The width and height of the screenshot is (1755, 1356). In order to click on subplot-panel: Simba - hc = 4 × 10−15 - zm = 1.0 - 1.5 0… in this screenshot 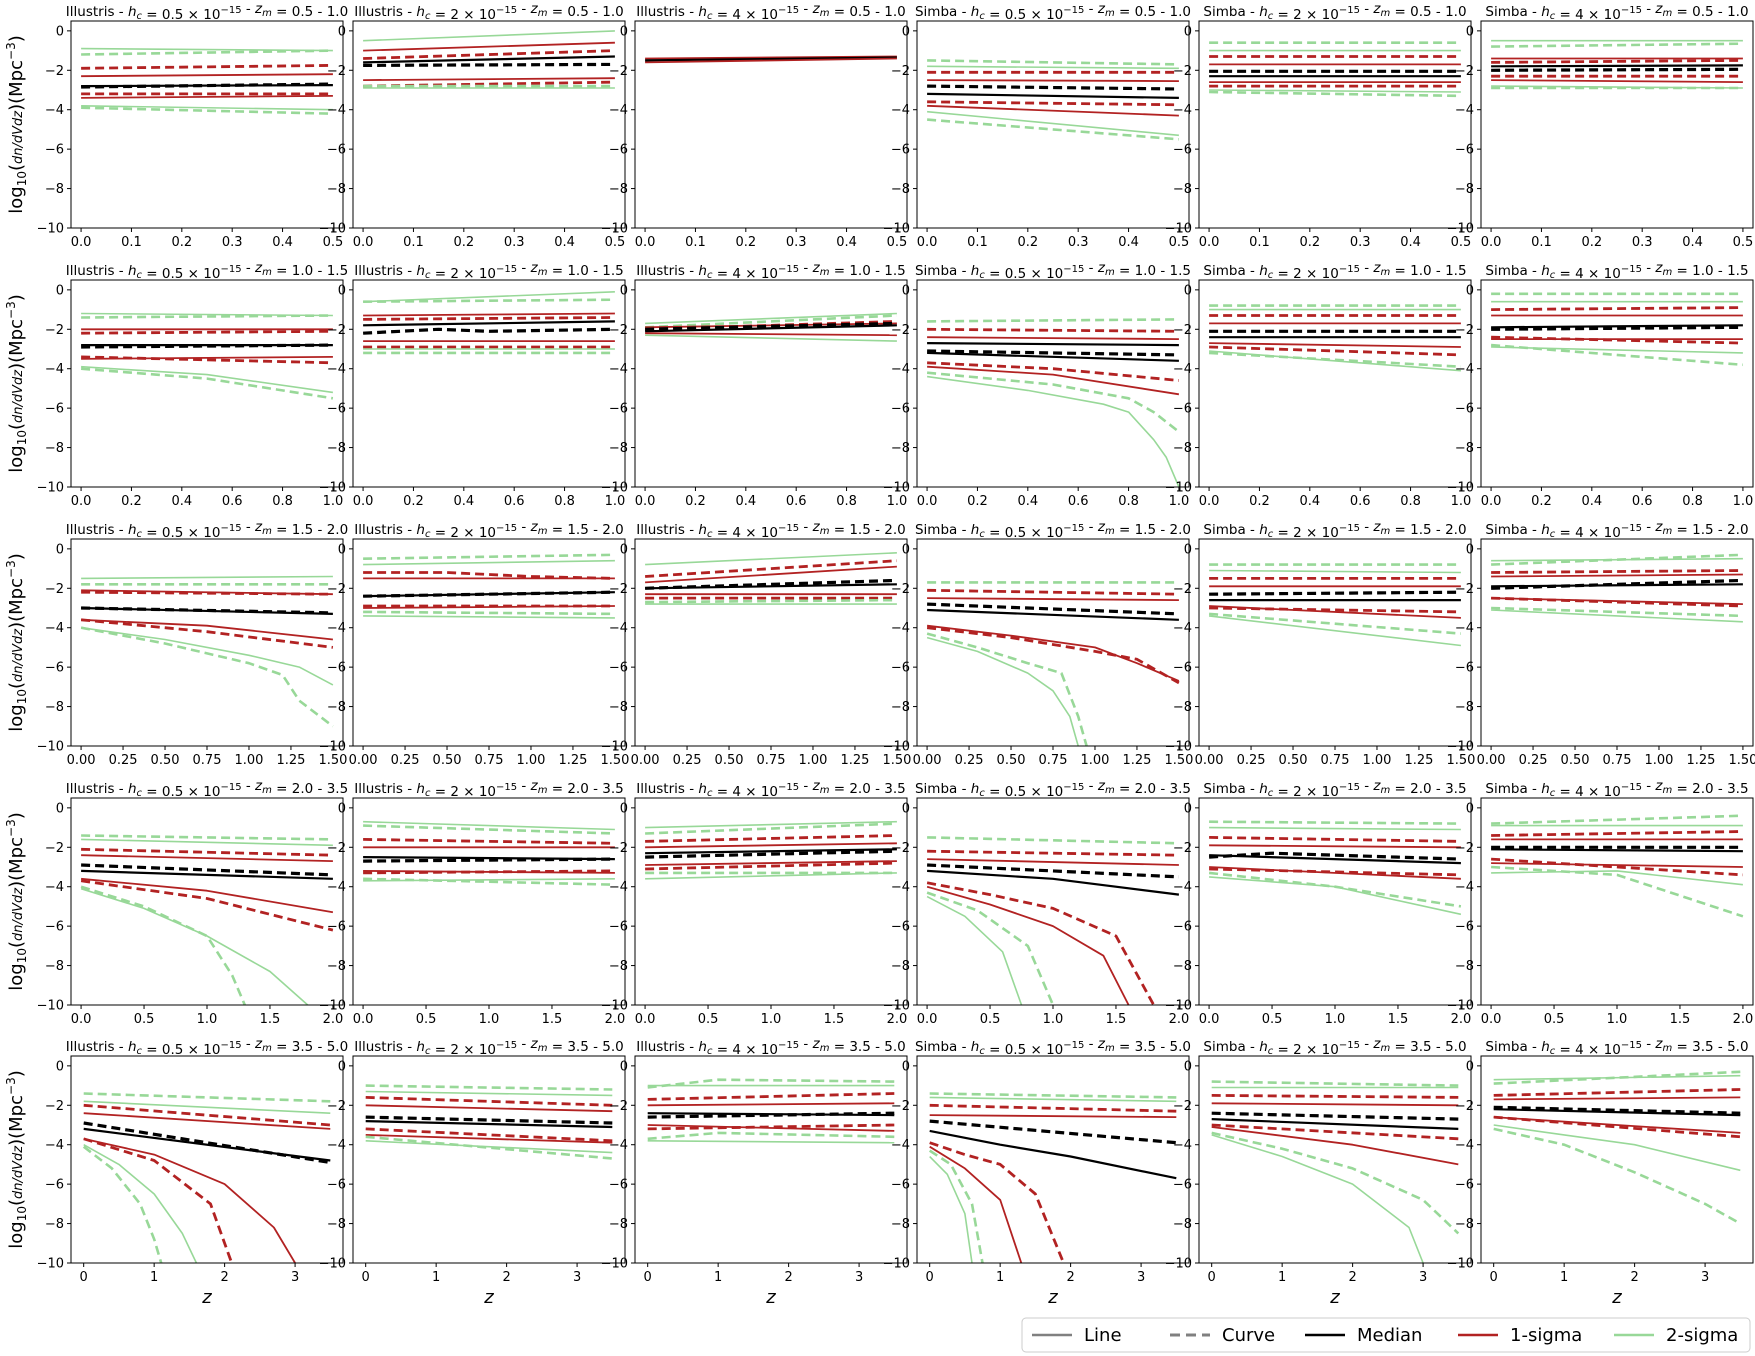, I will do `click(1600, 384)`.